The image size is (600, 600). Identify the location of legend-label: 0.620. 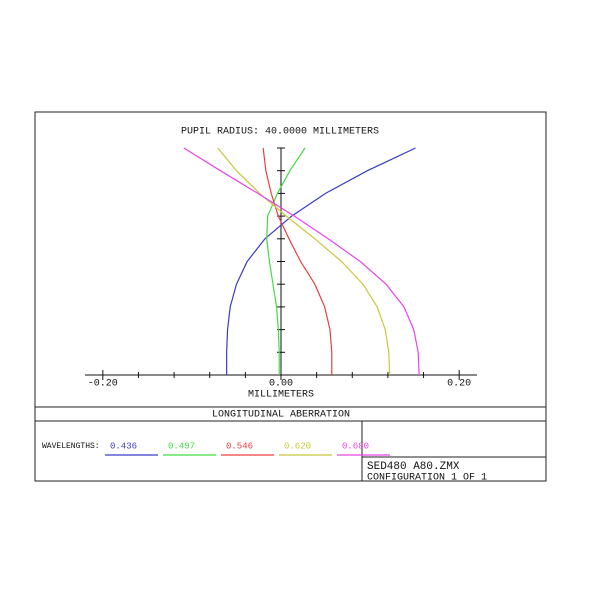
(297, 446).